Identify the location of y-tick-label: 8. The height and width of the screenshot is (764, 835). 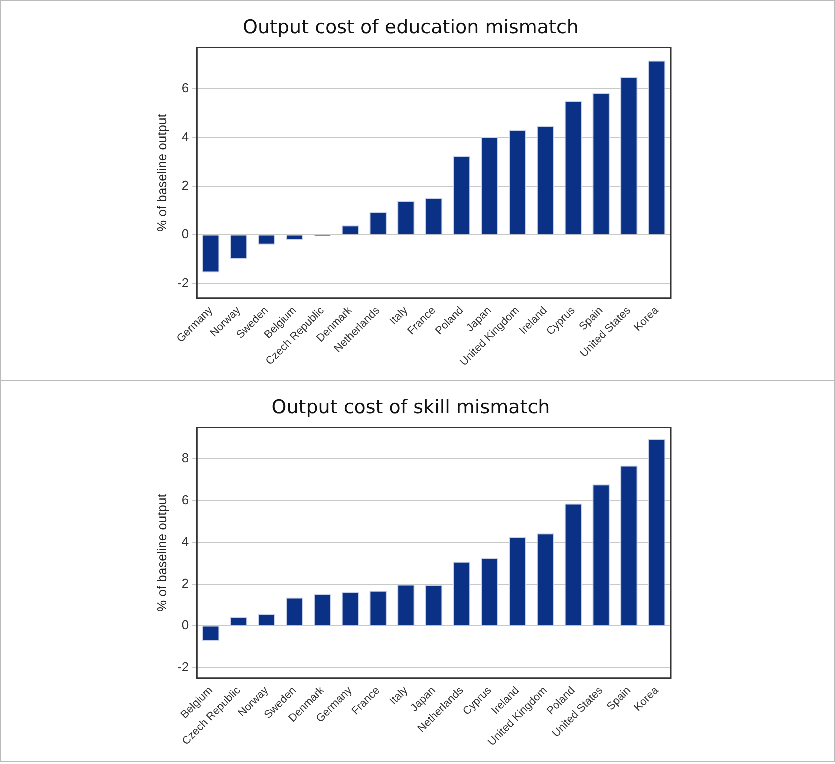
(186, 458).